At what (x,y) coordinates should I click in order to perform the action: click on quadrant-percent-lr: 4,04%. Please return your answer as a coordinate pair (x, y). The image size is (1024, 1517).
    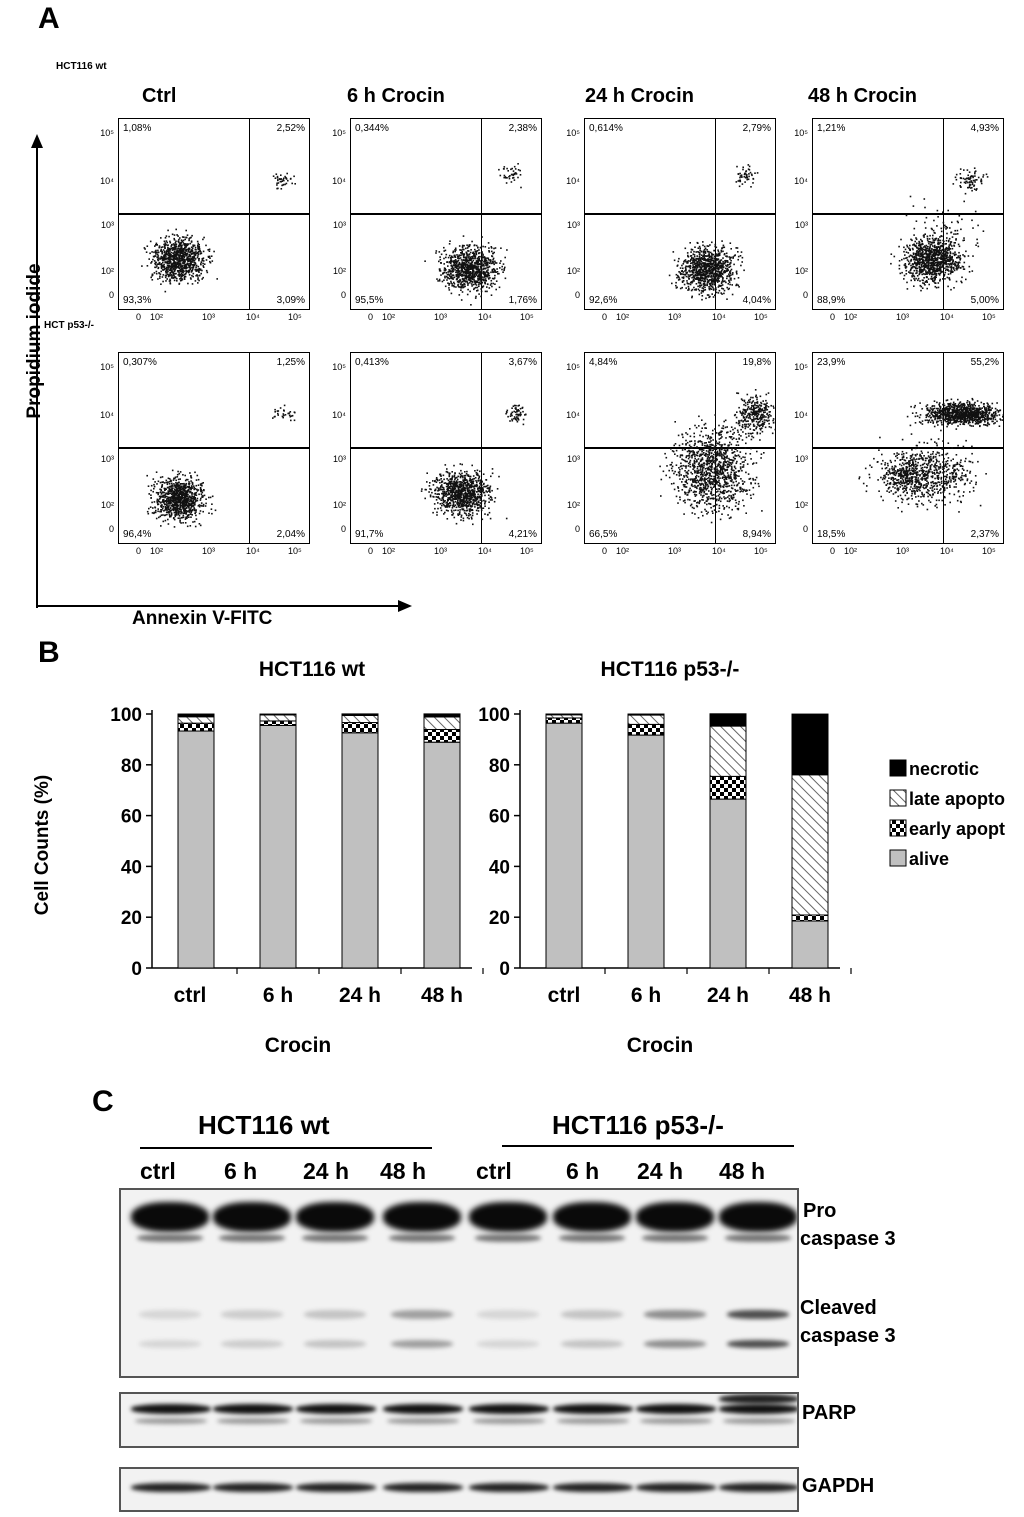
    Looking at the image, I should click on (756, 300).